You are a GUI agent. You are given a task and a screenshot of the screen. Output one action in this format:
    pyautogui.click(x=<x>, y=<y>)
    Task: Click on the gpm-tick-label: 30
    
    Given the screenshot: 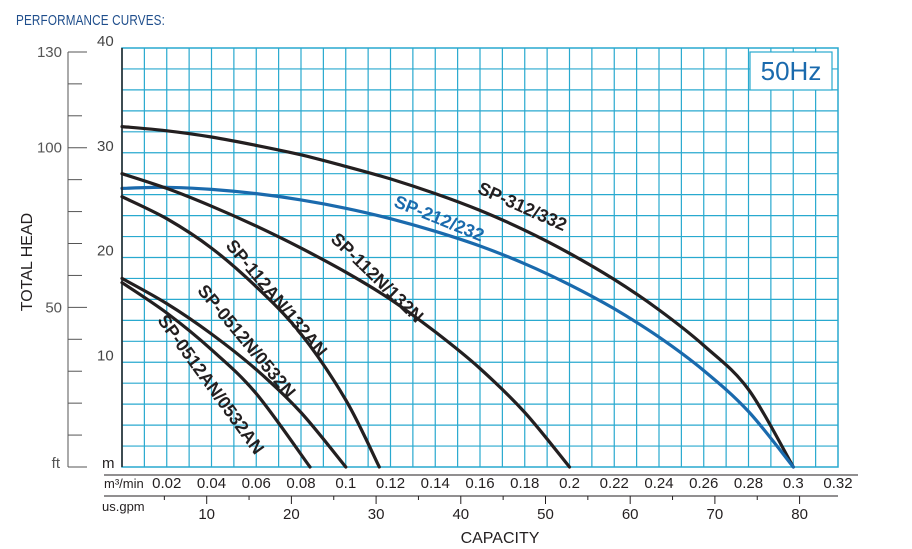 What is the action you would take?
    pyautogui.click(x=376, y=514)
    